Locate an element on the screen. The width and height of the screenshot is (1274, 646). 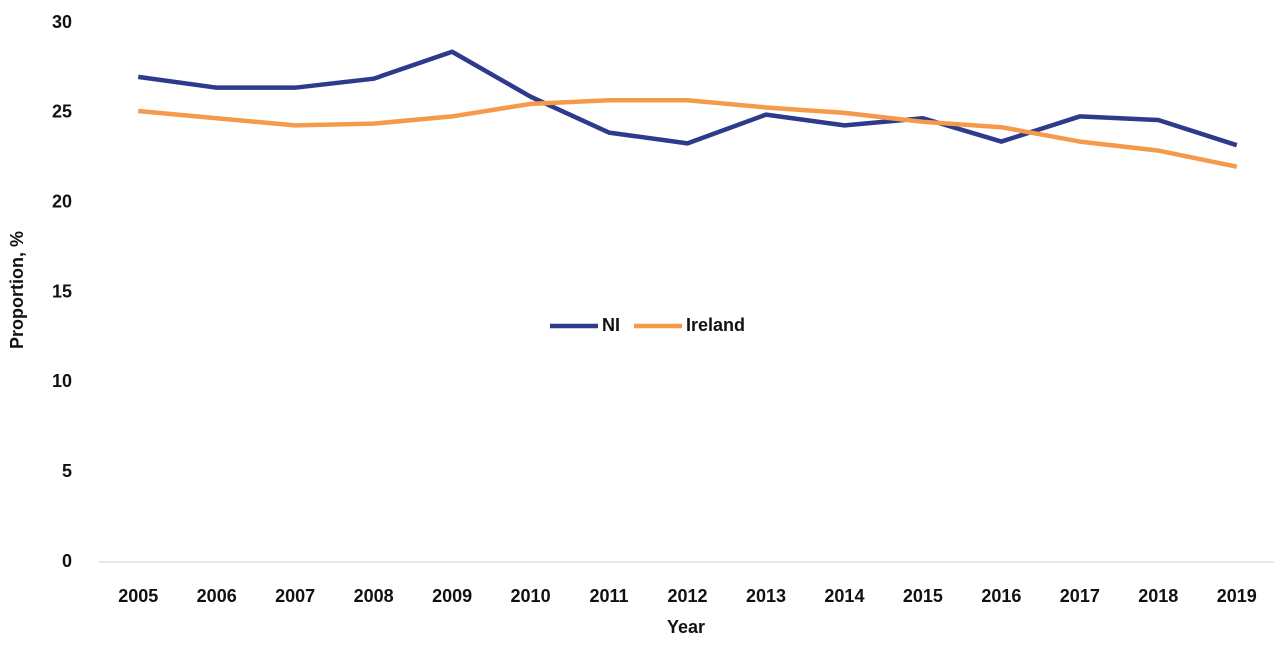
y-tick-label: 30 is located at coordinates (62, 22).